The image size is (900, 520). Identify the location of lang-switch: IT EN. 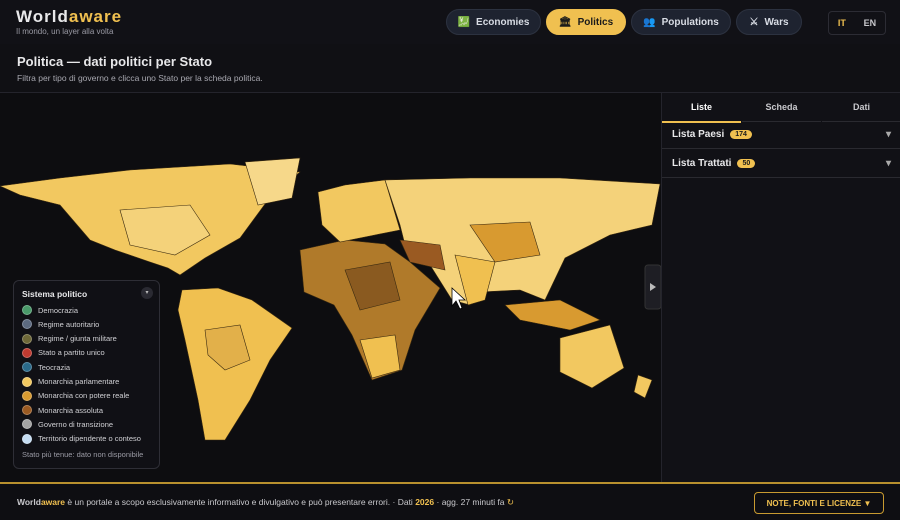
(857, 23).